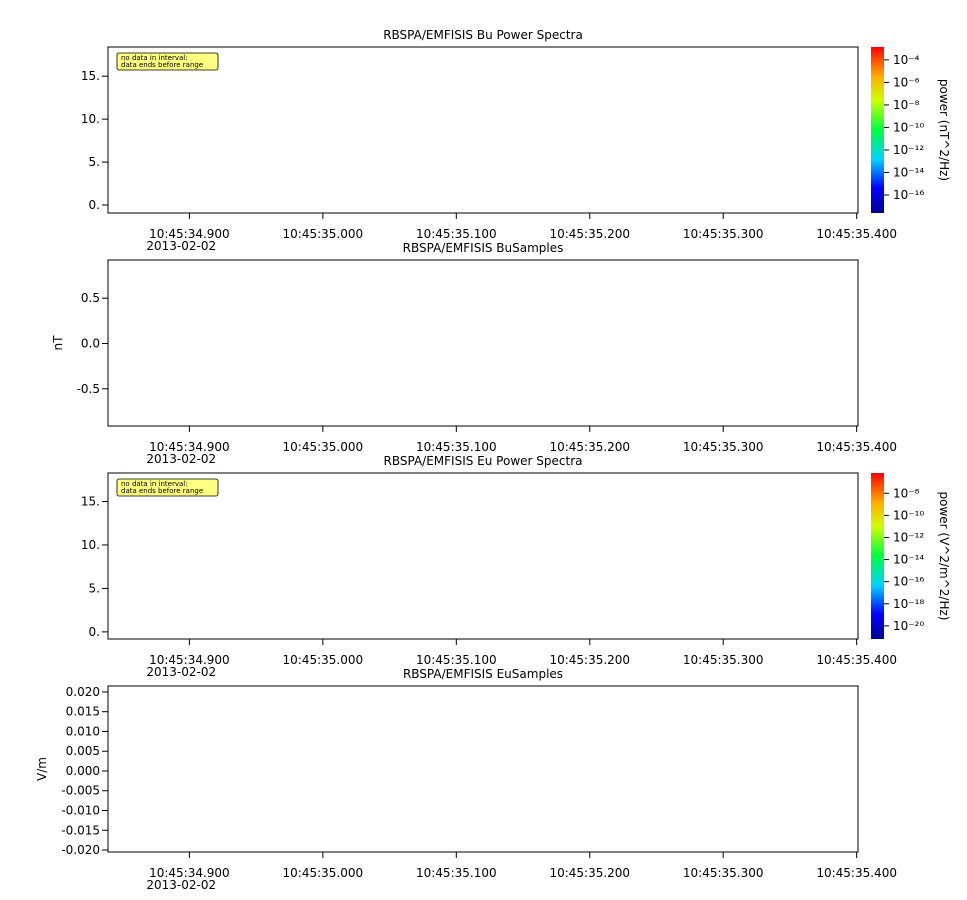  What do you see at coordinates (944, 556) in the screenshot?
I see `colorbar-label: power (V^2/m^2/Hz)` at bounding box center [944, 556].